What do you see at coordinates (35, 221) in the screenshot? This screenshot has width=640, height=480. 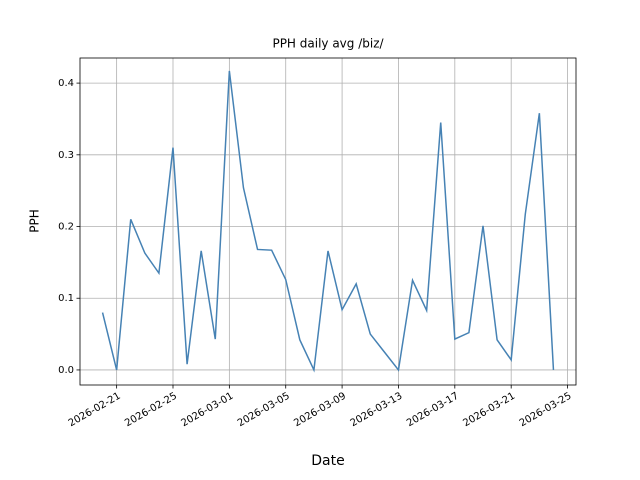 I see `y-axis-label: PPH` at bounding box center [35, 221].